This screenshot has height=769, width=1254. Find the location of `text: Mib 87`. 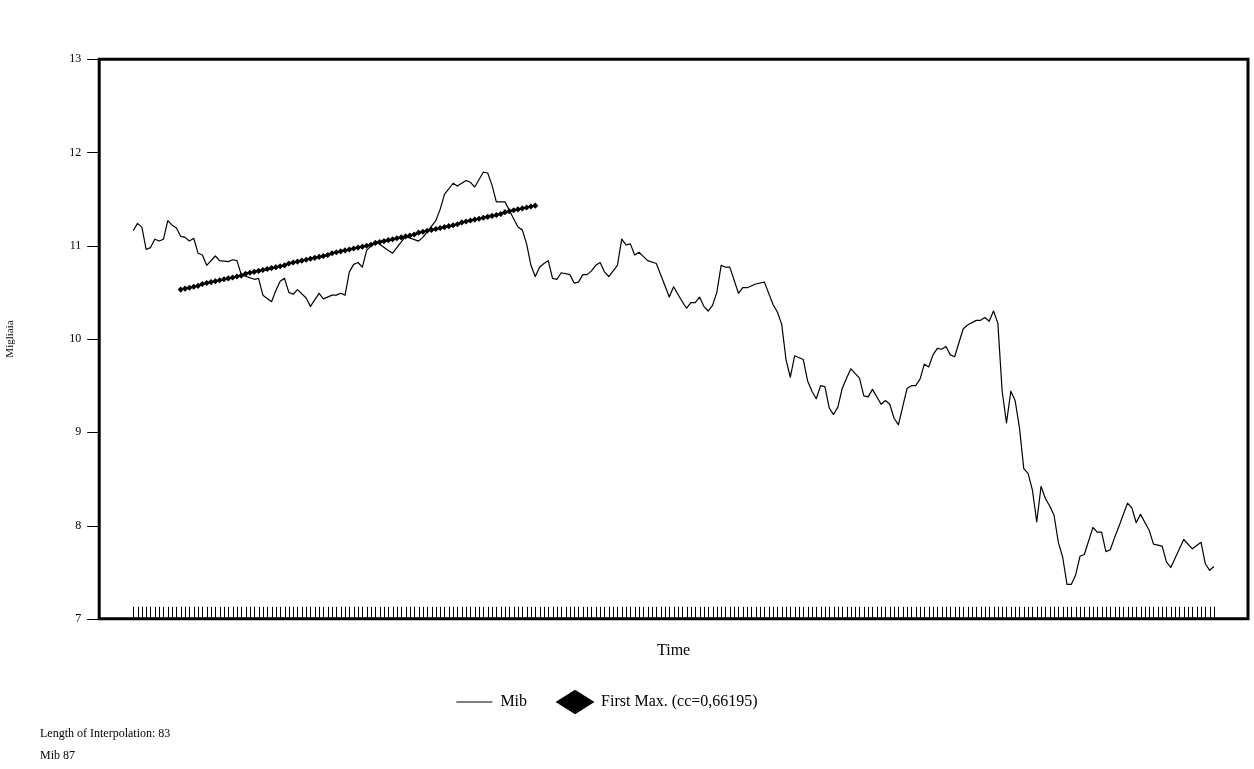

text: Mib 87 is located at coordinates (58, 755).